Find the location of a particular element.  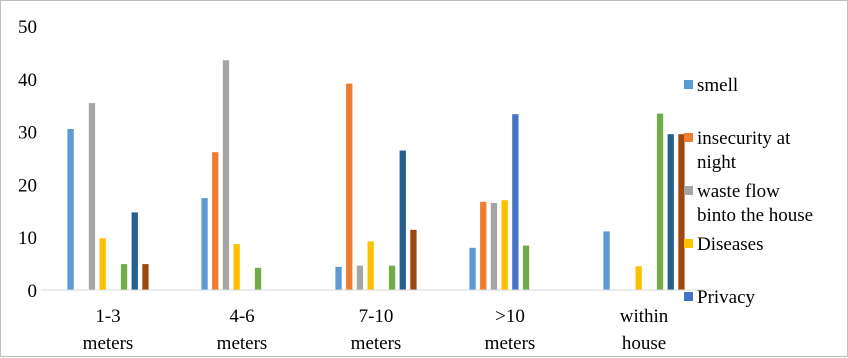

y-tick-label: 10 is located at coordinates (27, 238).